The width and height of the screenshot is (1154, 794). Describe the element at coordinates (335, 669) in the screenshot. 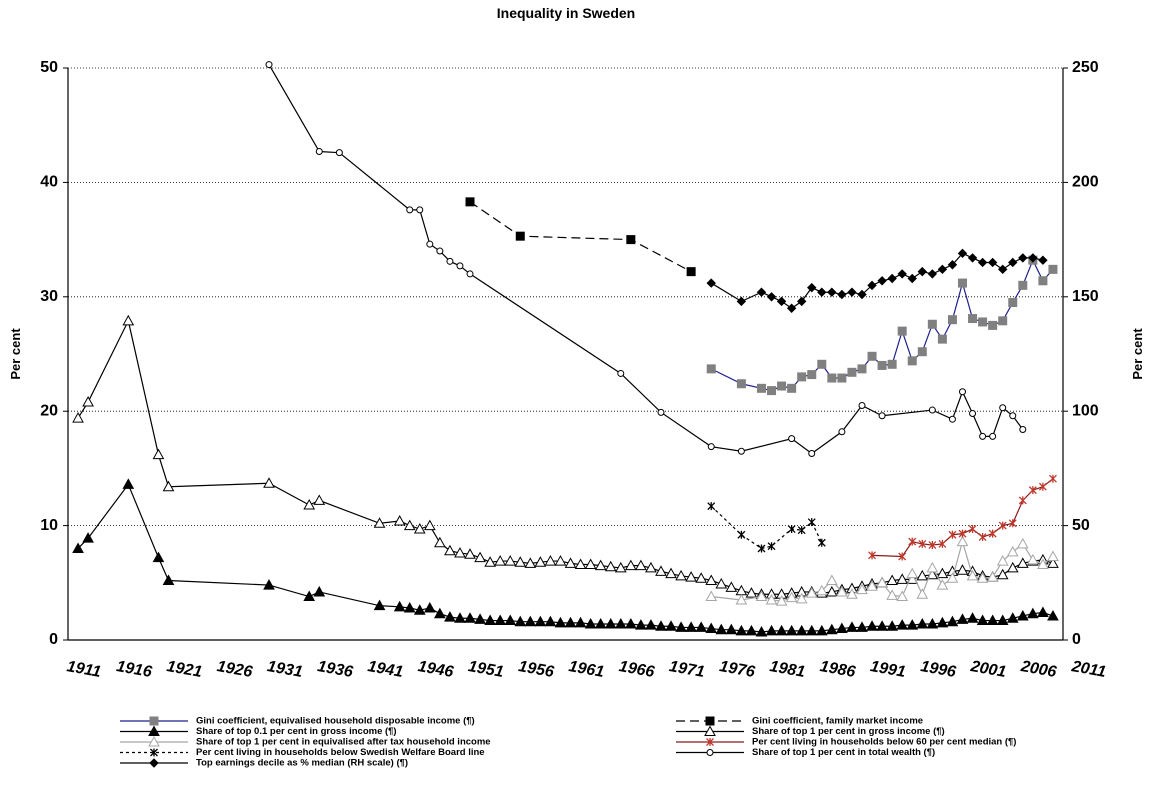

I see `x-tick-label: 1936` at that location.